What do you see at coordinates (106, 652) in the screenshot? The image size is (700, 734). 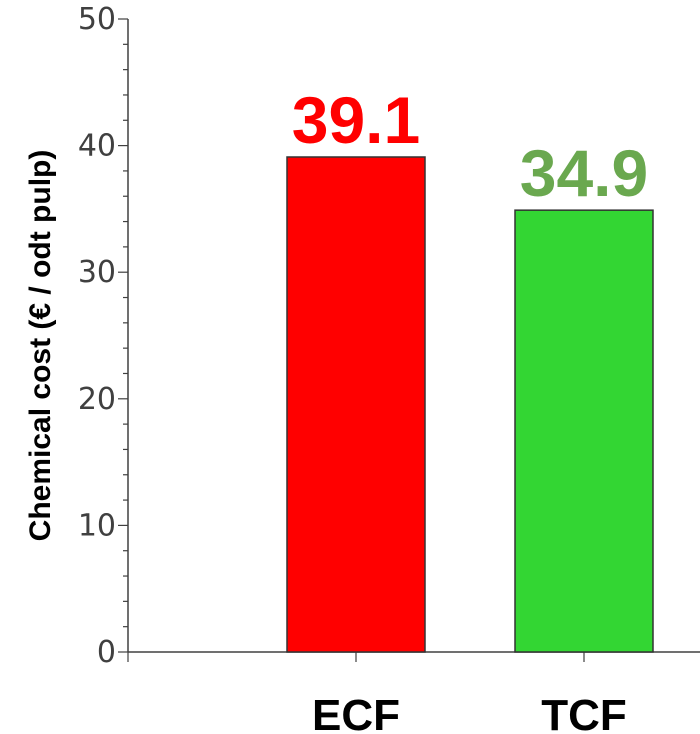 I see `y-tick-label: 0` at bounding box center [106, 652].